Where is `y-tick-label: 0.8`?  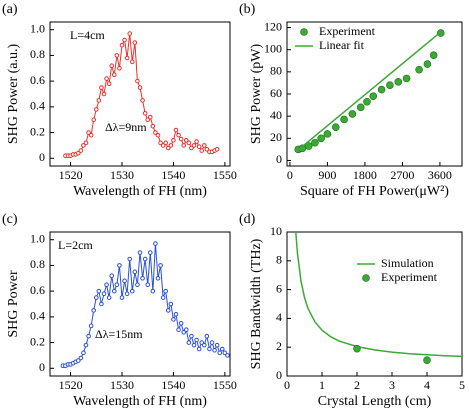
y-tick-label: 0.8 is located at coordinates (37, 54).